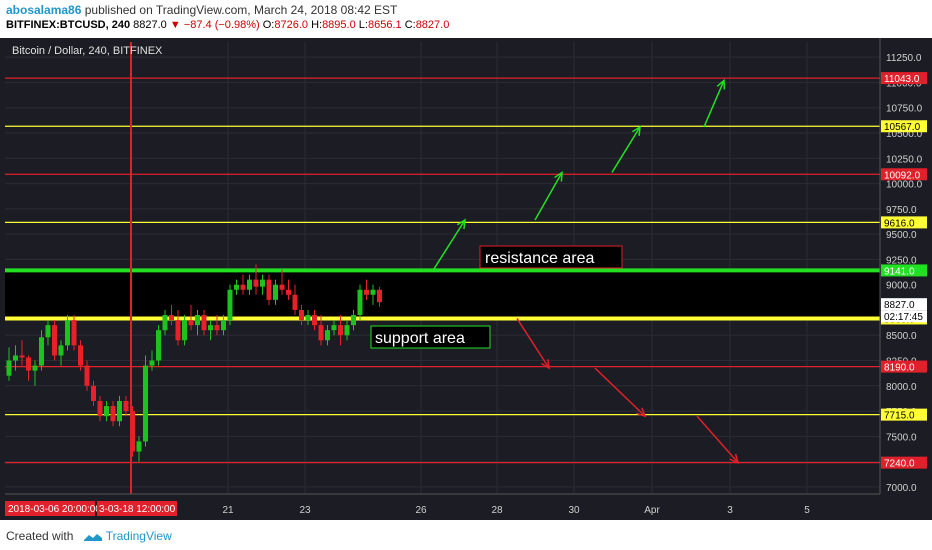 This screenshot has width=932, height=550. I want to click on time-label-left: 2018-03-06 20:00:00, so click(54, 509).